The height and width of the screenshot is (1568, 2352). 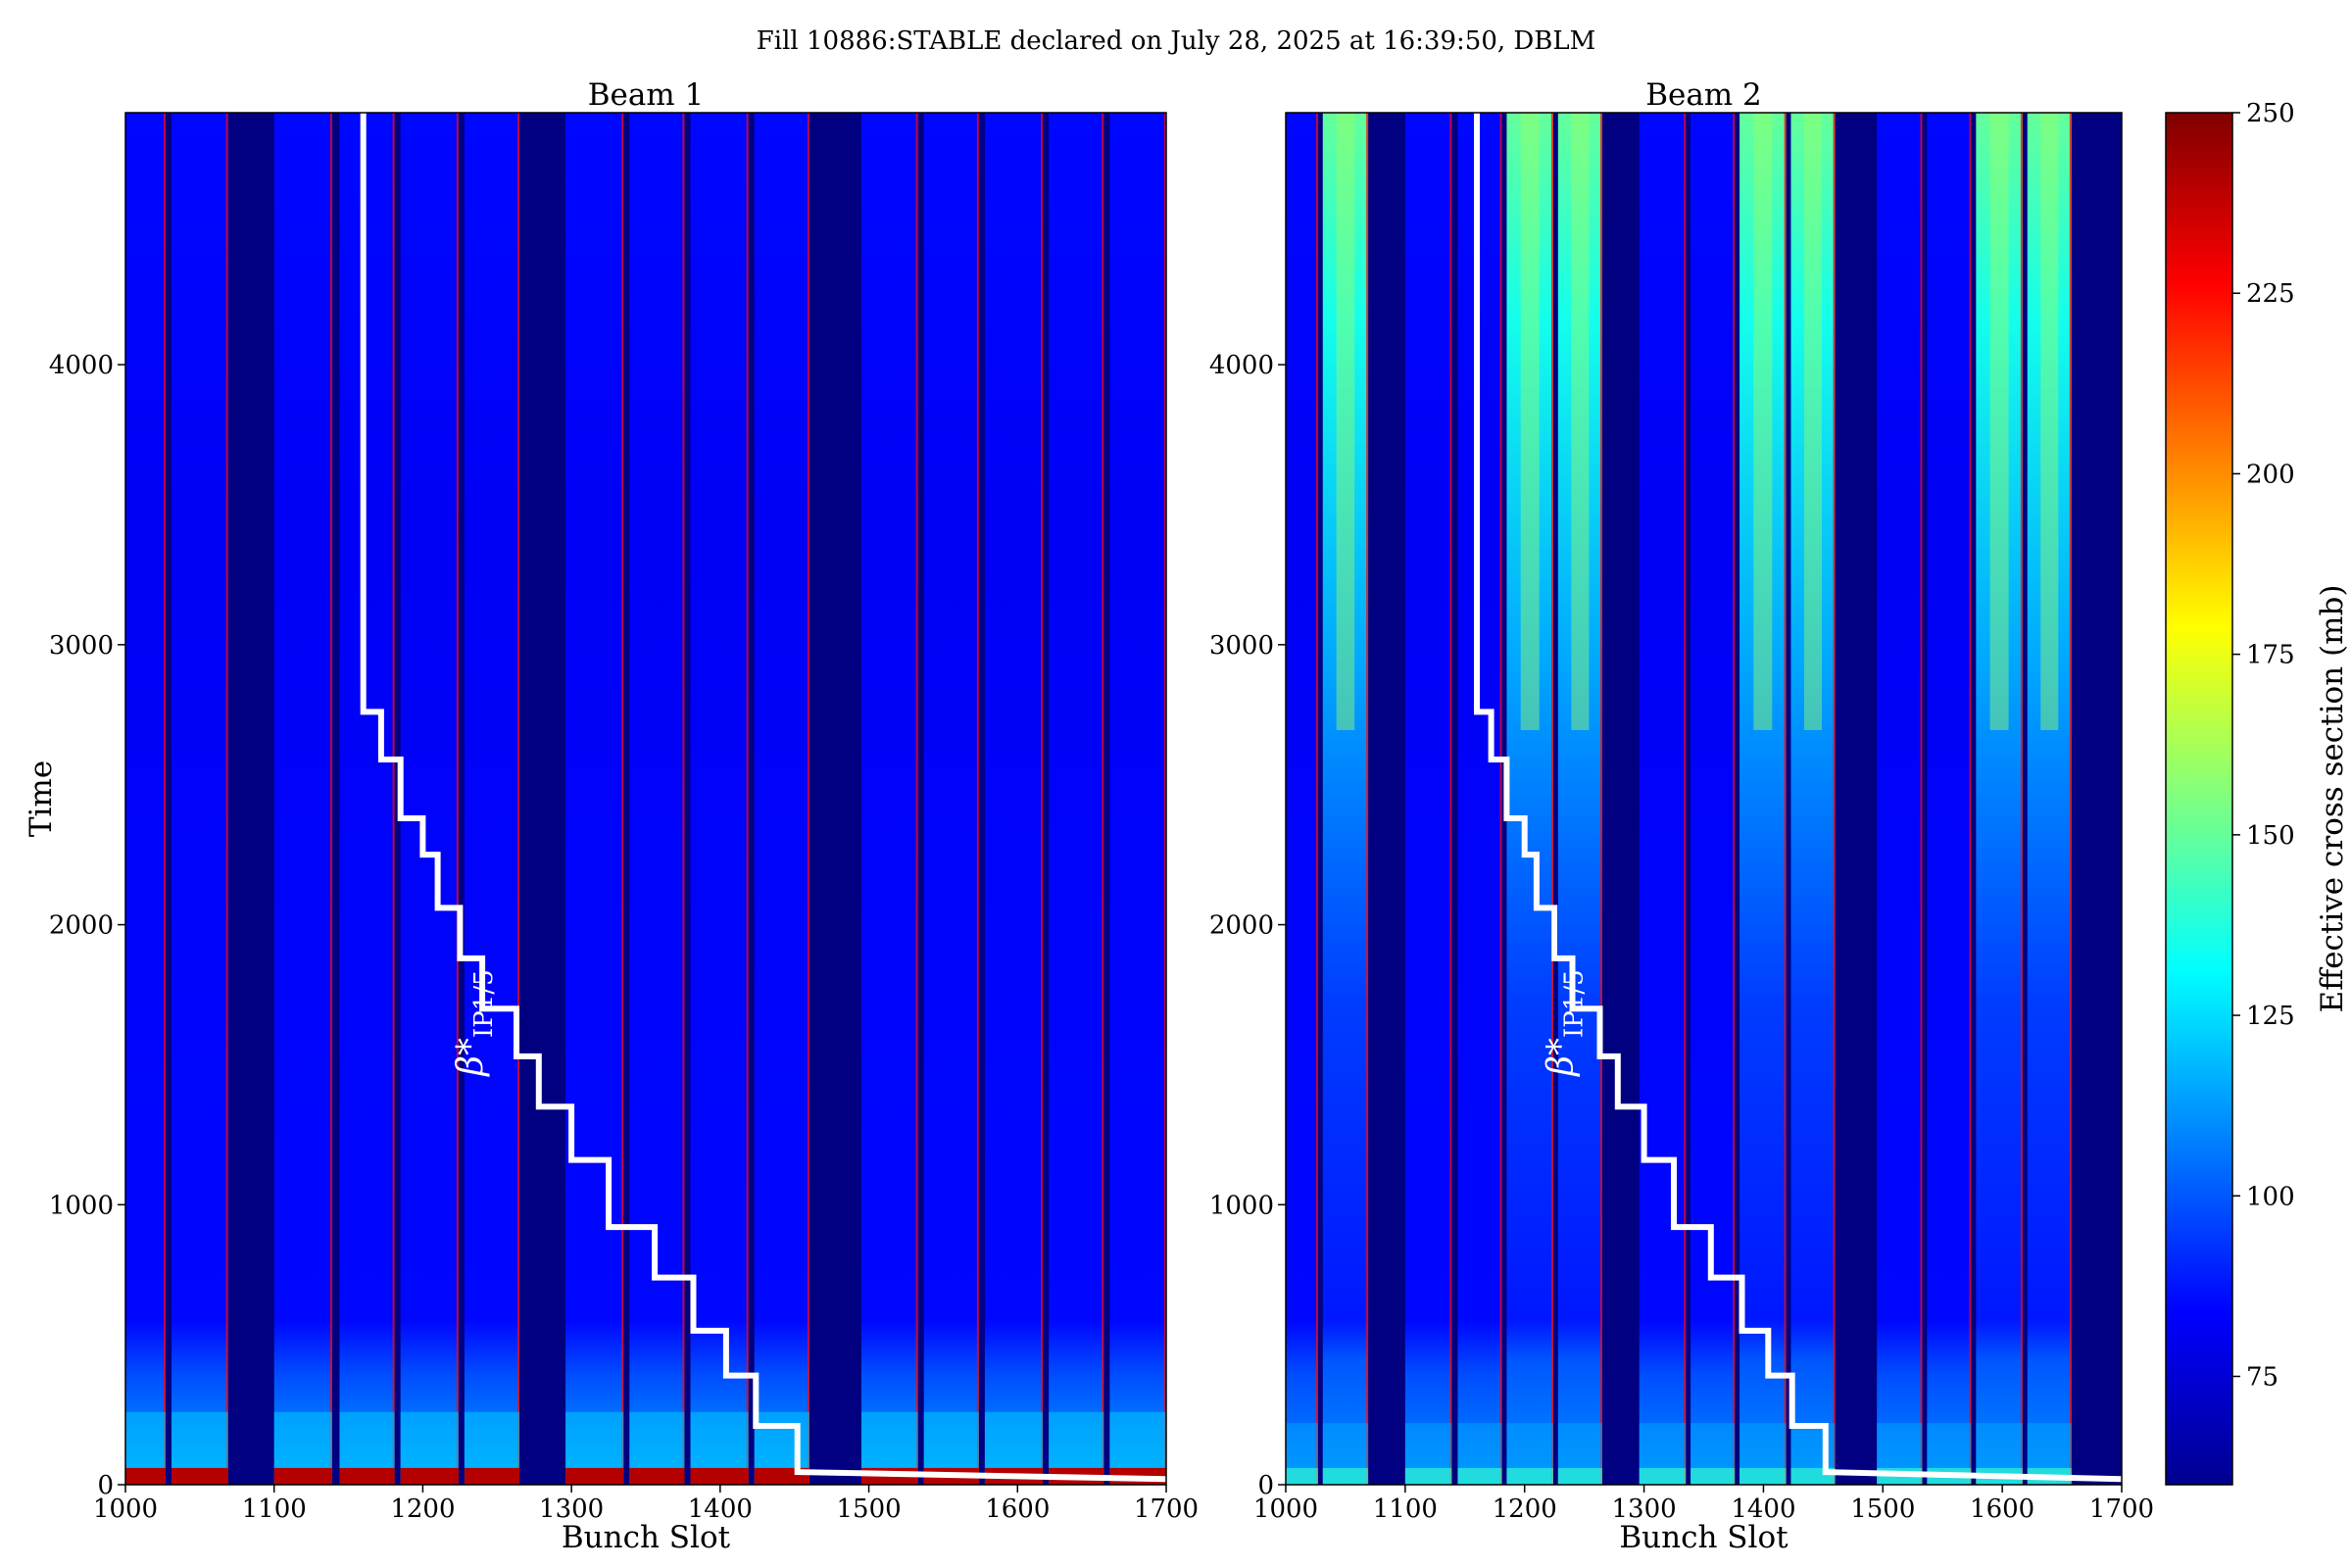 I want to click on x-tick-label: 1700, so click(x=1166, y=1509).